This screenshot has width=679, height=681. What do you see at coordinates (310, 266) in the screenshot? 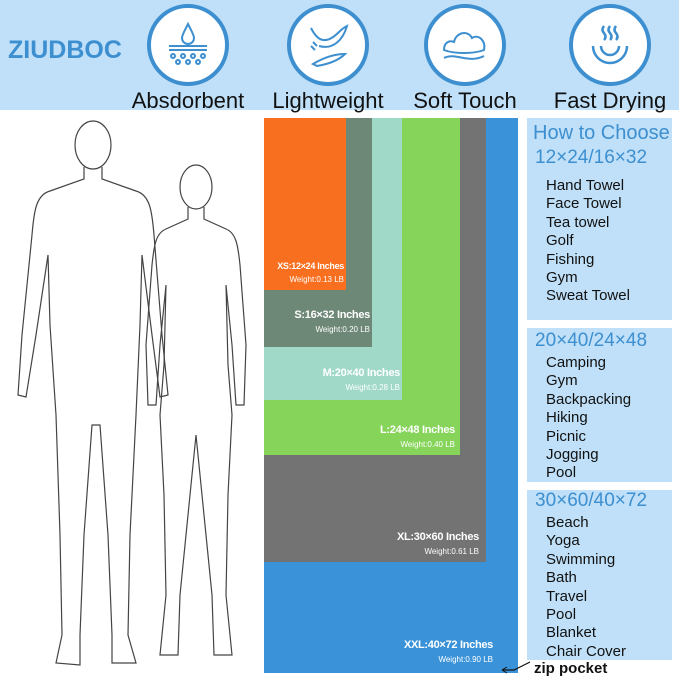
I see `size-dimensions: XS:12×24 Inches` at bounding box center [310, 266].